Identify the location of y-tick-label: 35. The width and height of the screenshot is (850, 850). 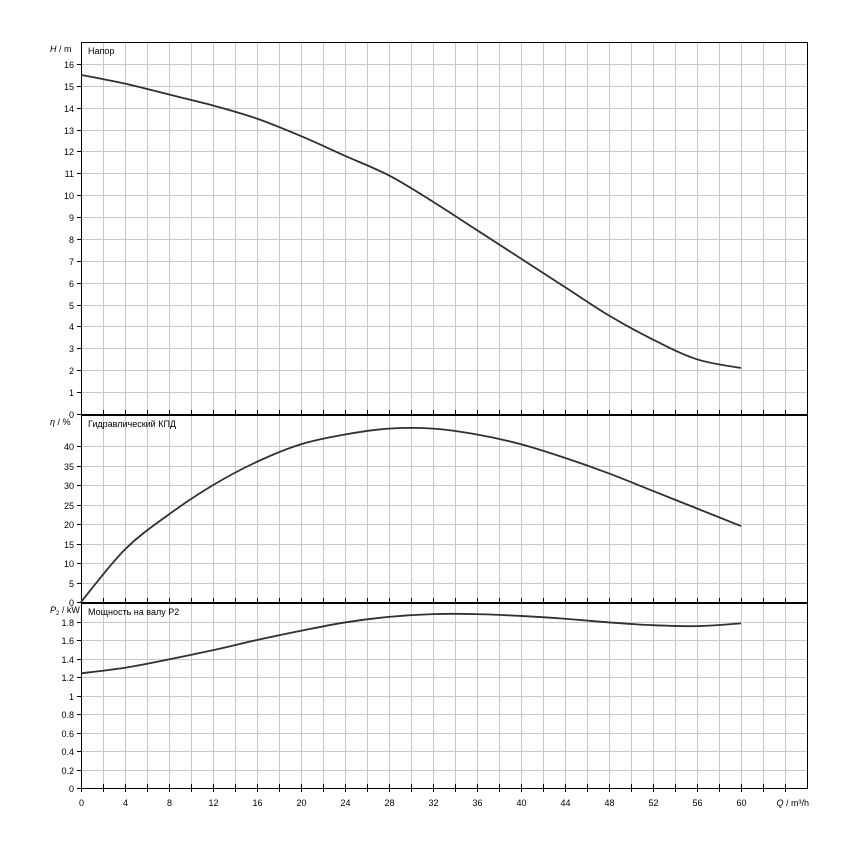
(69, 467).